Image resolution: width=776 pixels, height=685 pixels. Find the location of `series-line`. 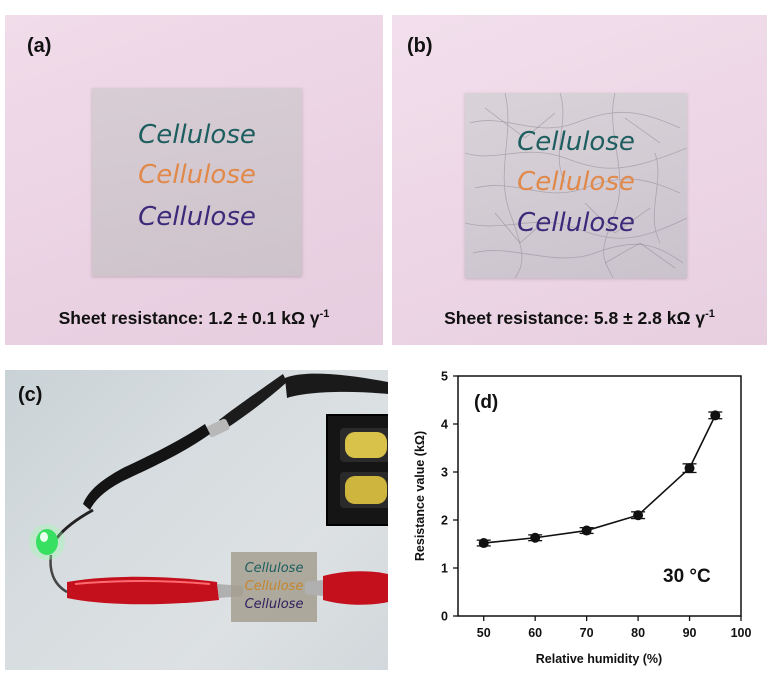

series-line is located at coordinates (599, 479).